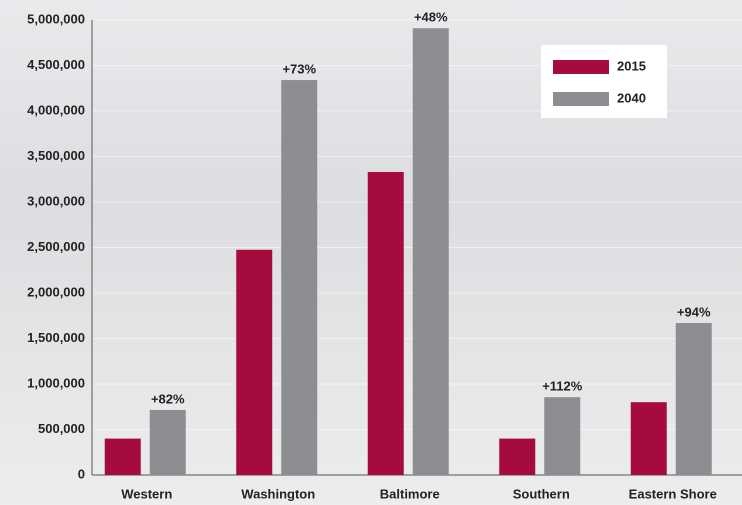  I want to click on x-tick-label: Washington, so click(278, 493).